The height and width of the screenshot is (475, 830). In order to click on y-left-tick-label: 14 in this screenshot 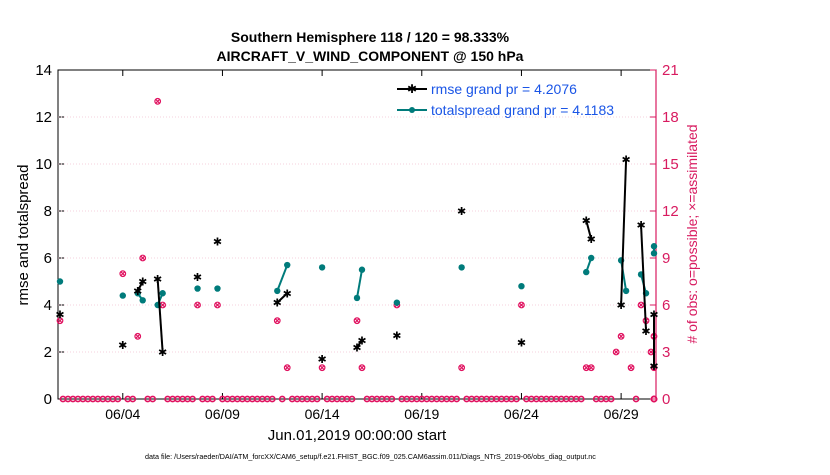, I will do `click(43, 70)`.